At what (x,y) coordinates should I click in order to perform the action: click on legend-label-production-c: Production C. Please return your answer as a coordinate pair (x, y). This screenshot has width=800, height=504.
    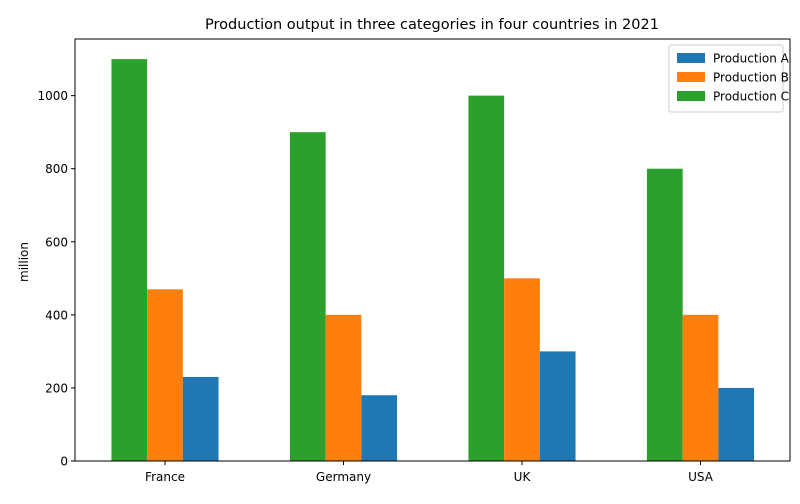
    Looking at the image, I should click on (751, 97).